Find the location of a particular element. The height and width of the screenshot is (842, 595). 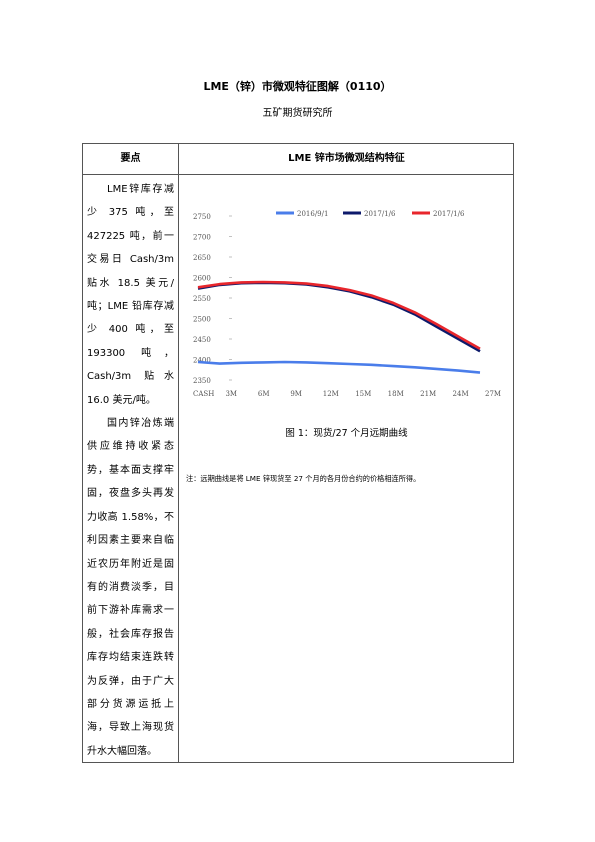

y-tick-label: 2450 is located at coordinates (202, 340).